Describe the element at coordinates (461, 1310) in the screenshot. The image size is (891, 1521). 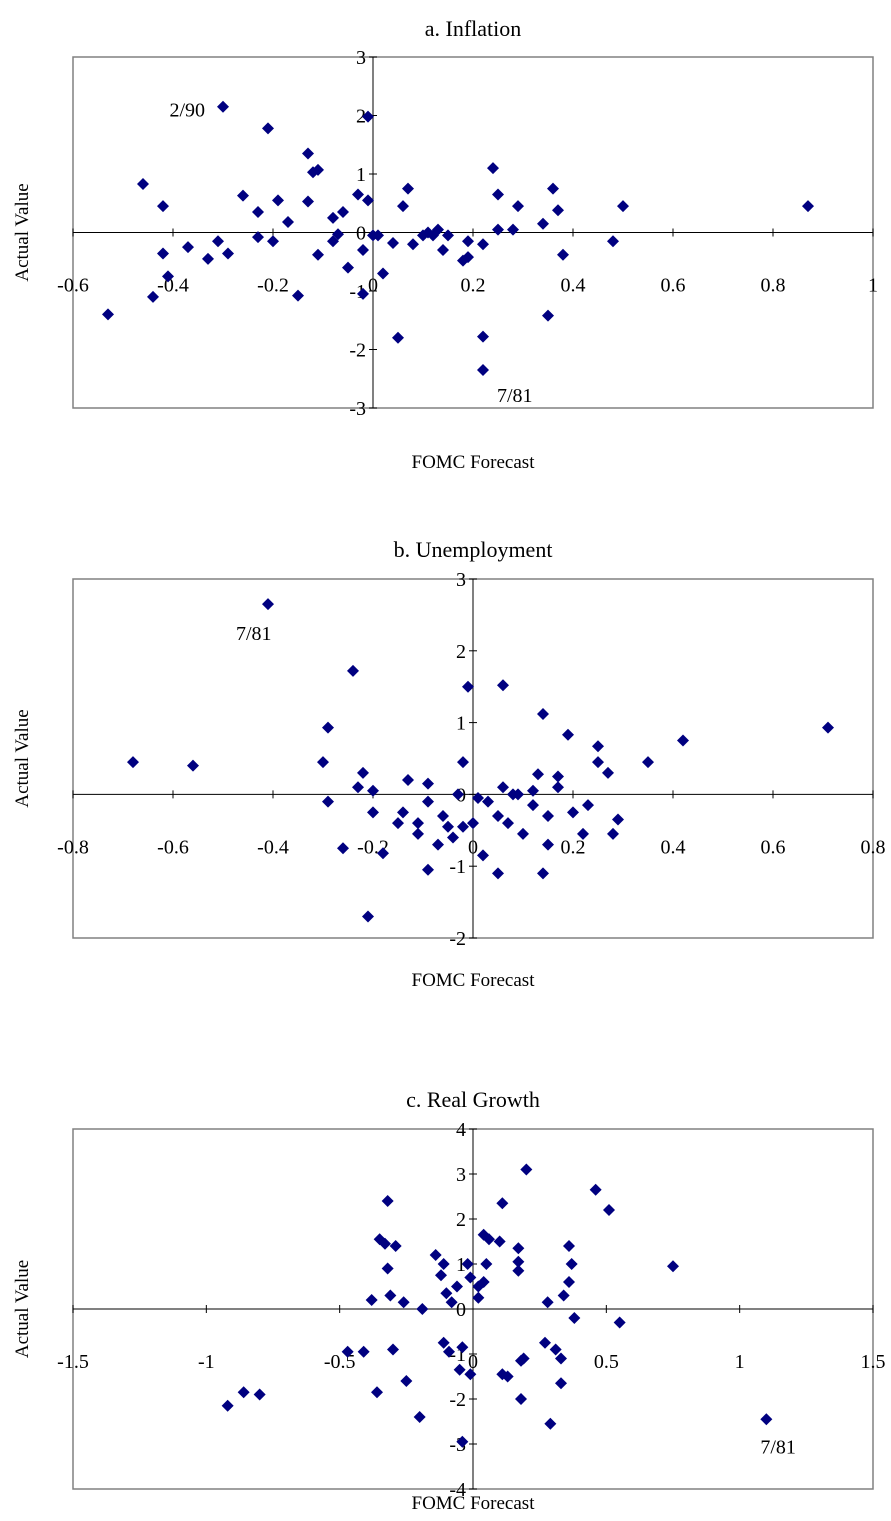
I see `y-tick-label: 0` at that location.